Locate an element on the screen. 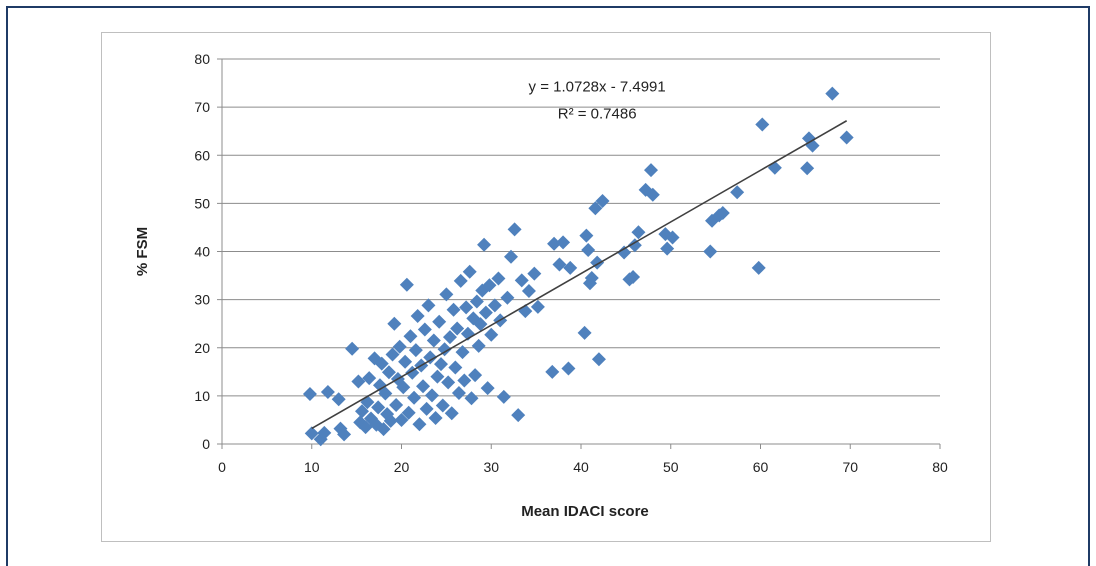 The width and height of the screenshot is (1096, 566). y-tick-label: 60 is located at coordinates (202, 155).